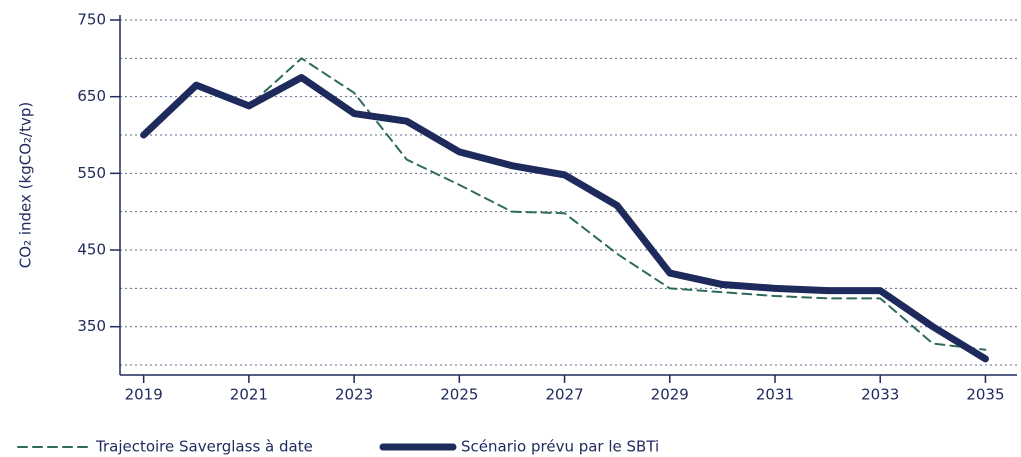 This screenshot has height=457, width=1021. What do you see at coordinates (91, 96) in the screenshot?
I see `y-tick-label: 650` at bounding box center [91, 96].